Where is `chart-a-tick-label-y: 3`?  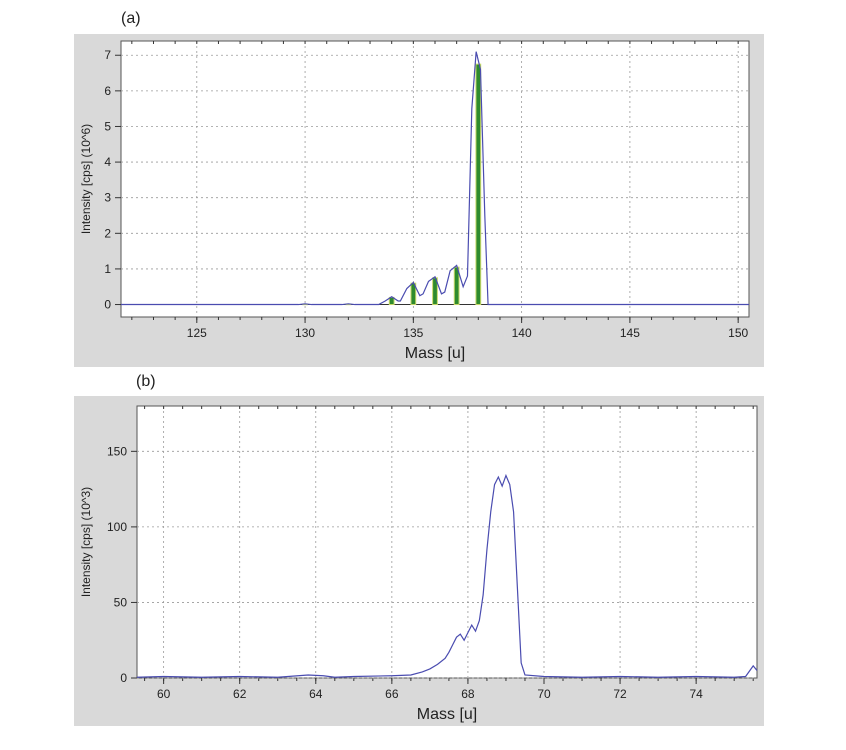
chart-a-tick-label-y: 3 is located at coordinates (107, 198).